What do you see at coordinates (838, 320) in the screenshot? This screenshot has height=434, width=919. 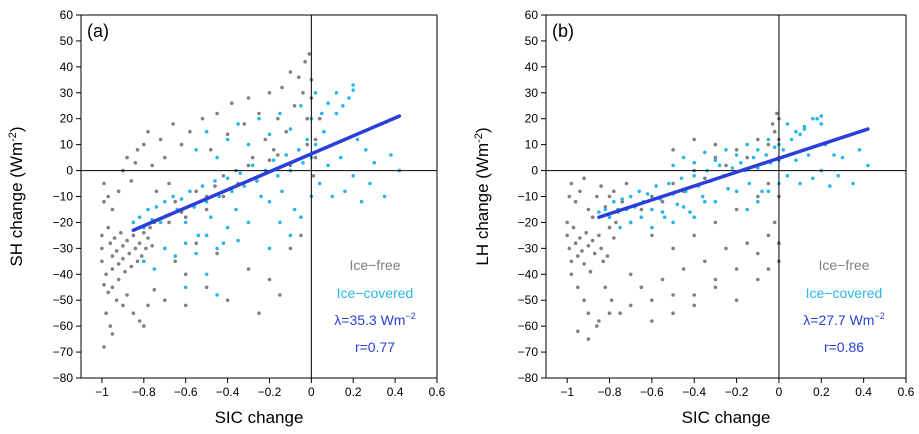 I see `chart-1-legend-lambda-main: λ=27.7 Wm` at bounding box center [838, 320].